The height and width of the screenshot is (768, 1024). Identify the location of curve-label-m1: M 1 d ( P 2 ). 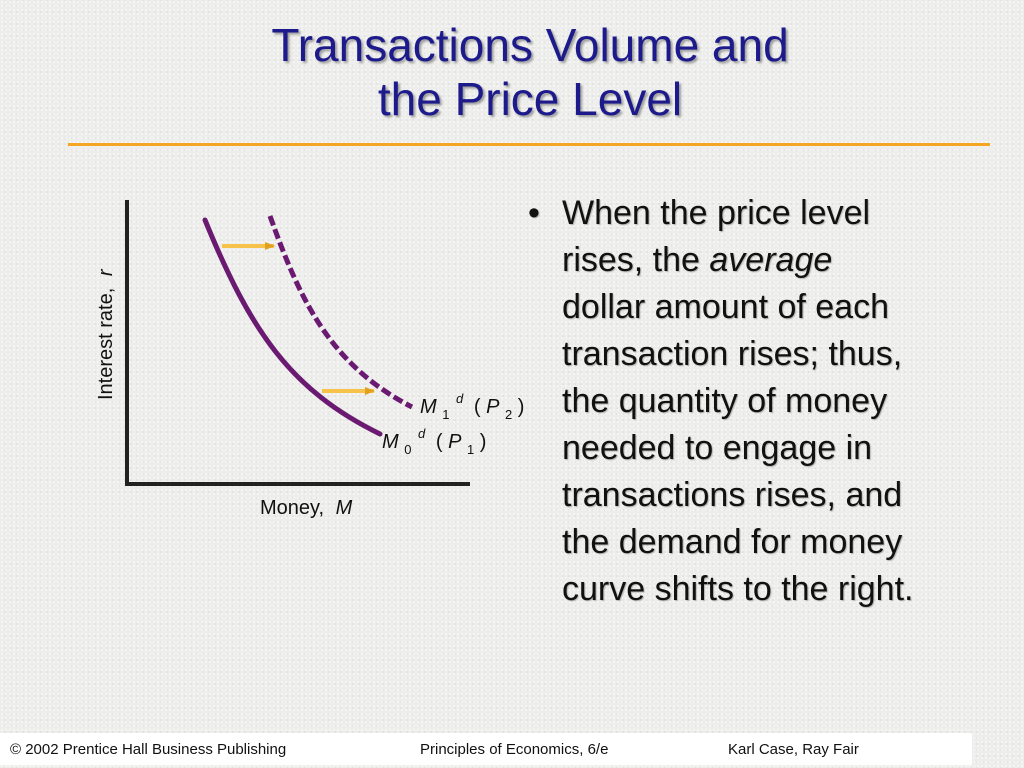
(472, 405).